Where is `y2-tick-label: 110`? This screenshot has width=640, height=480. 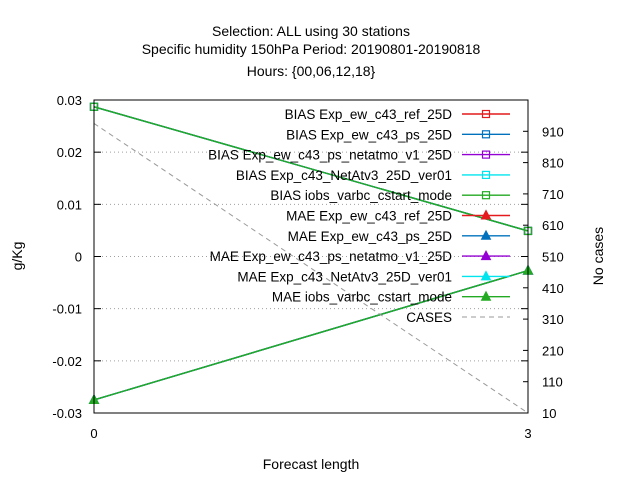
y2-tick-label: 110 is located at coordinates (552, 382).